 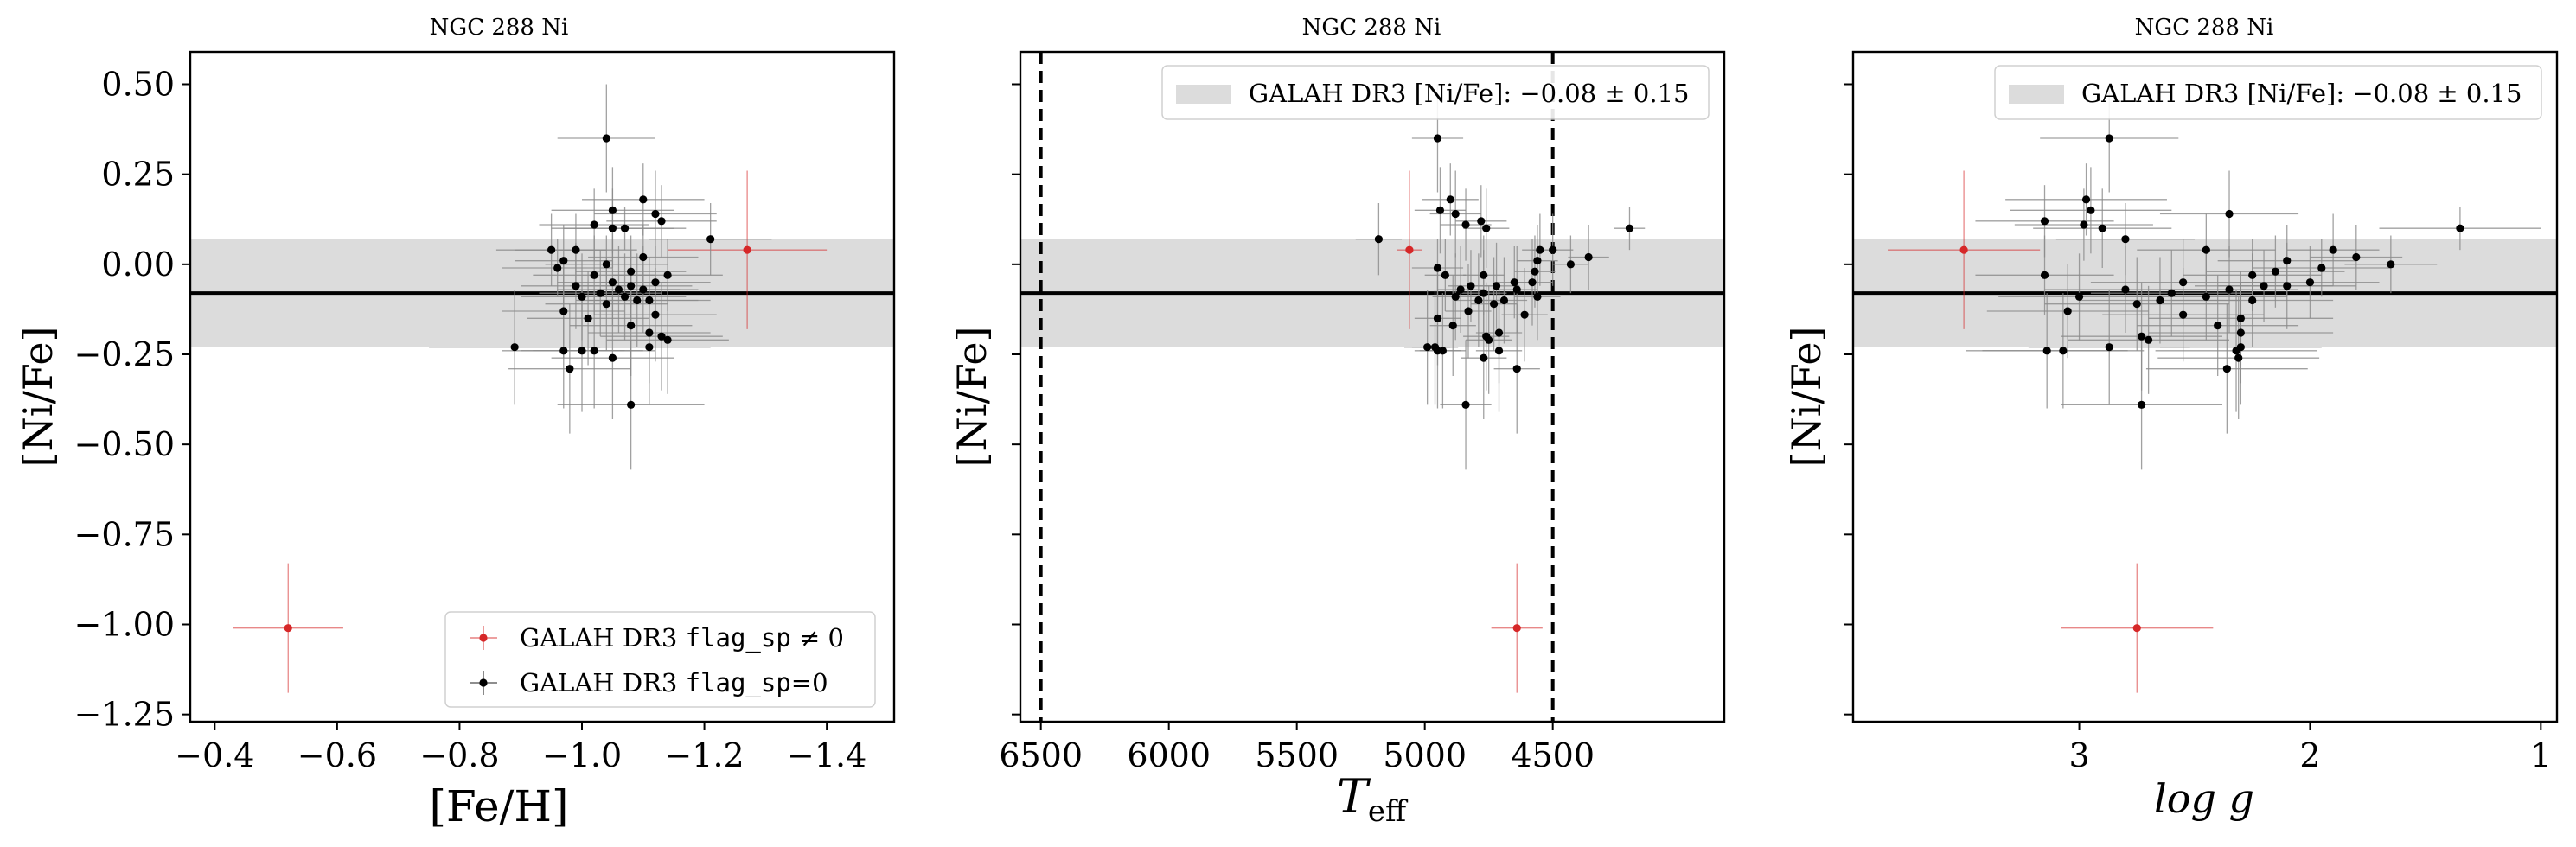 What do you see at coordinates (660, 659) in the screenshot?
I see `legend-frame` at bounding box center [660, 659].